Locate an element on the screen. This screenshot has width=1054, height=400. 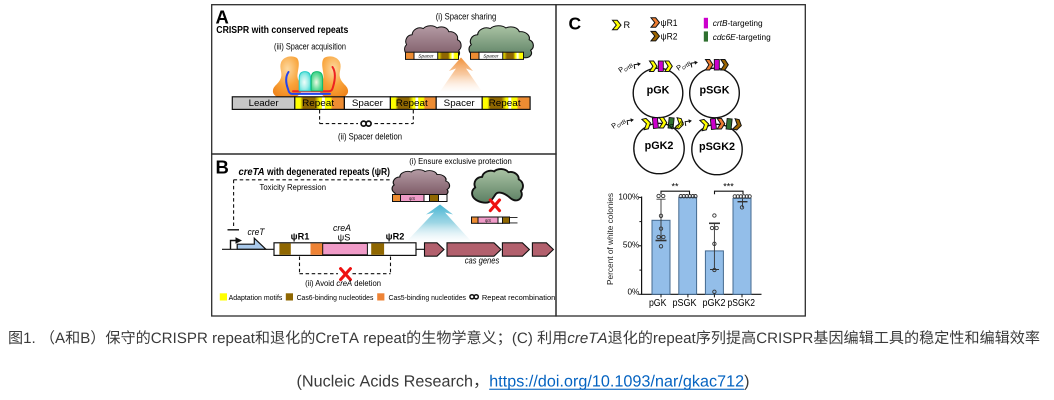
svg-text: B is located at coordinates (222, 167).